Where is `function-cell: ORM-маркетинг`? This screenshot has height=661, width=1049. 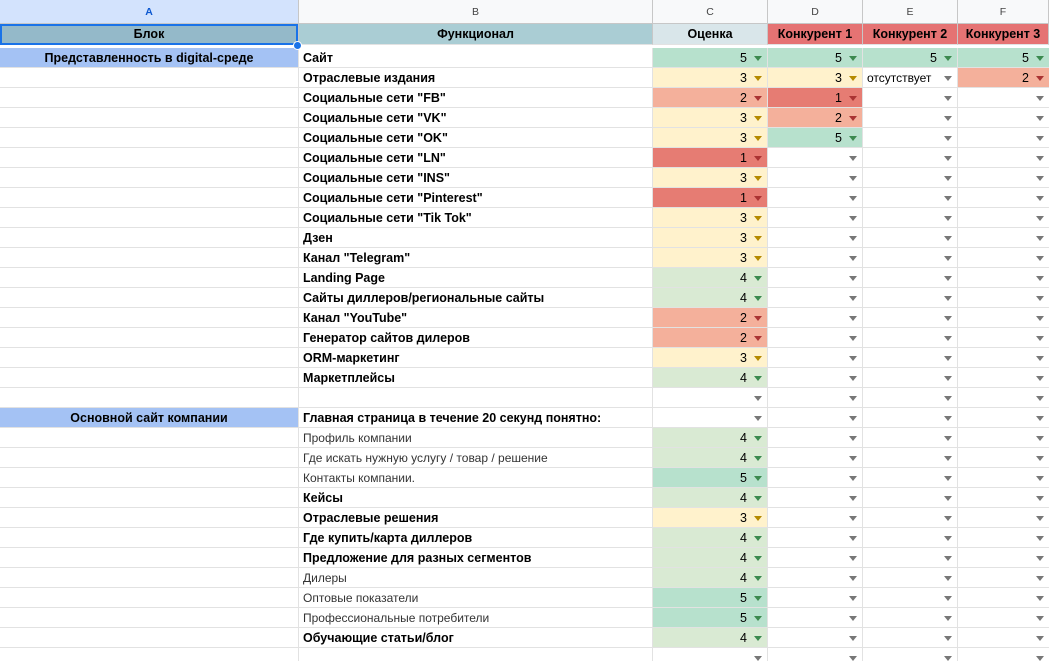 function-cell: ORM-маркетинг is located at coordinates (476, 358).